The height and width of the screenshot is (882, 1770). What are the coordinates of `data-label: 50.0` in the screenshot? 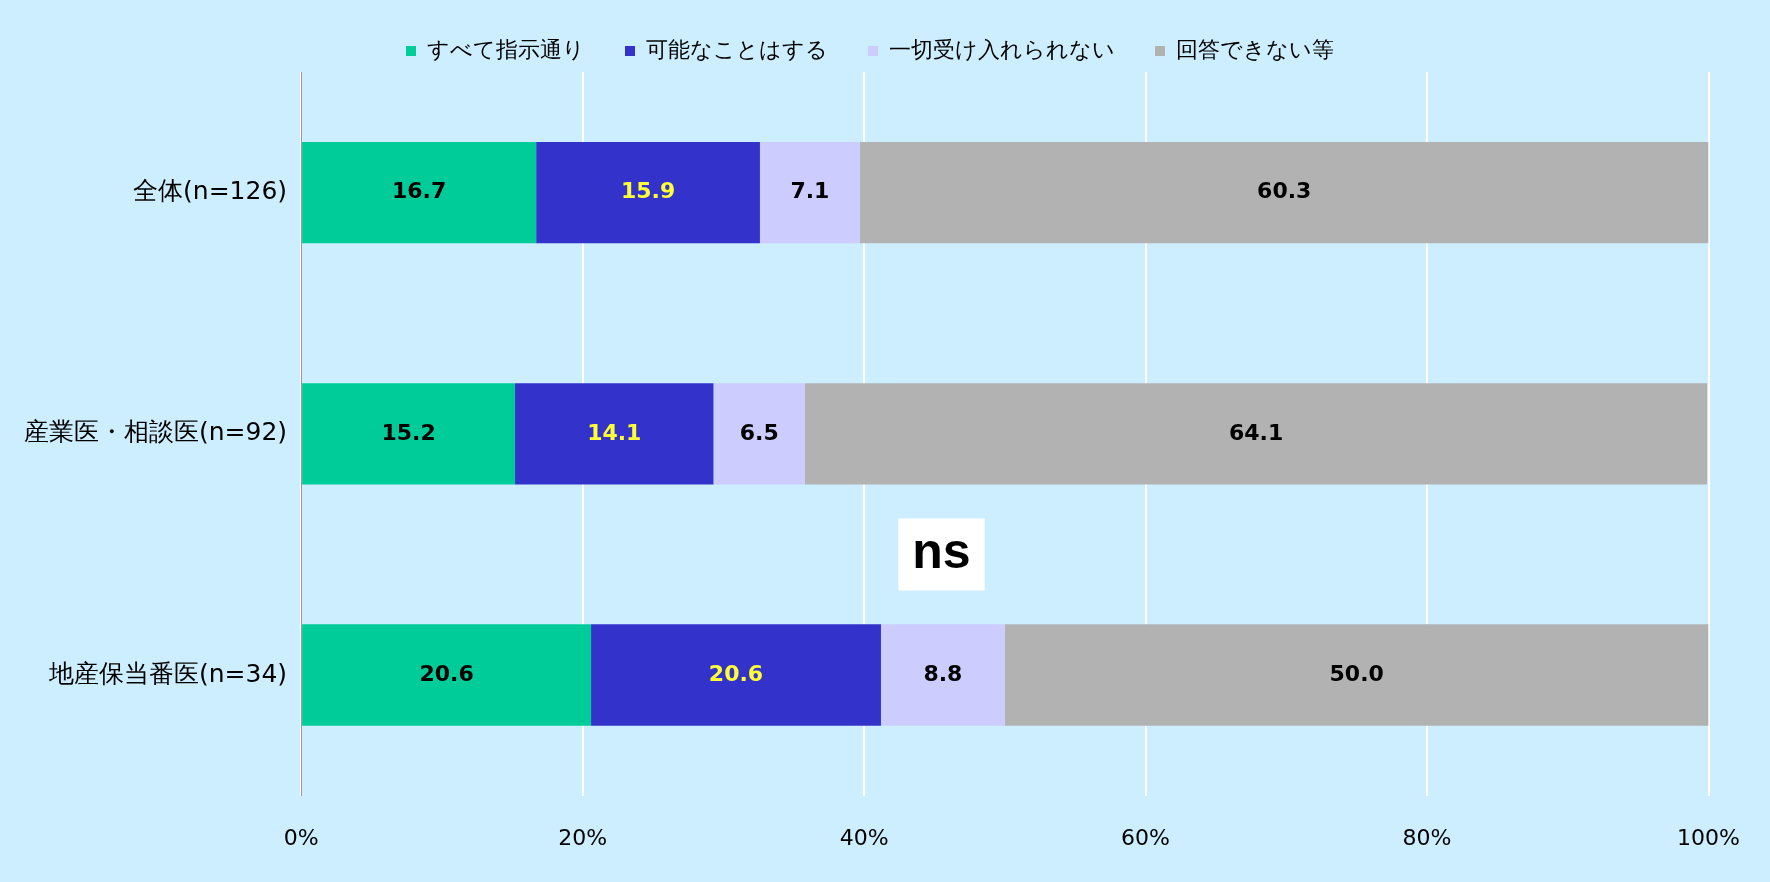 It's located at (1356, 673).